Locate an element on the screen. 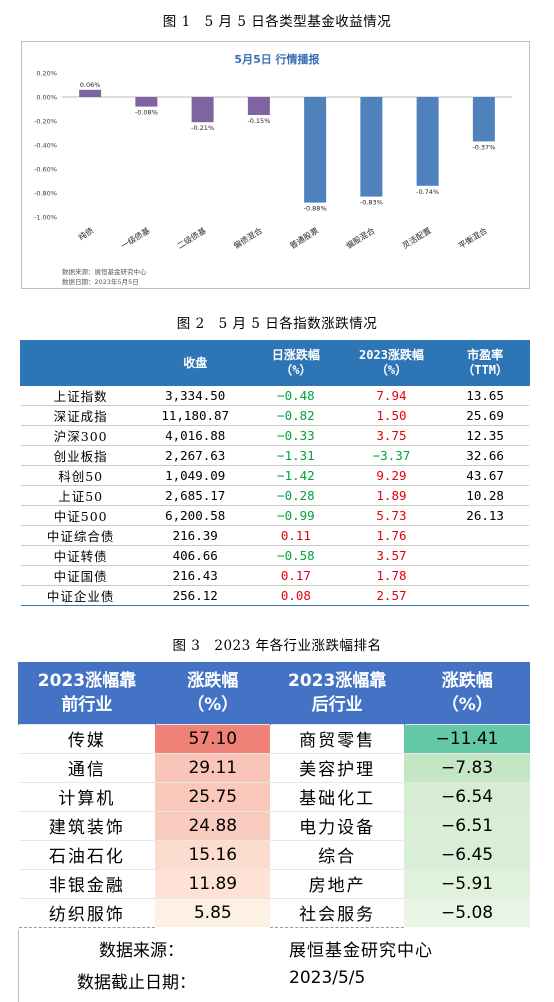 The height and width of the screenshot is (1002, 554). bar-value-label: -0.88% is located at coordinates (315, 209).